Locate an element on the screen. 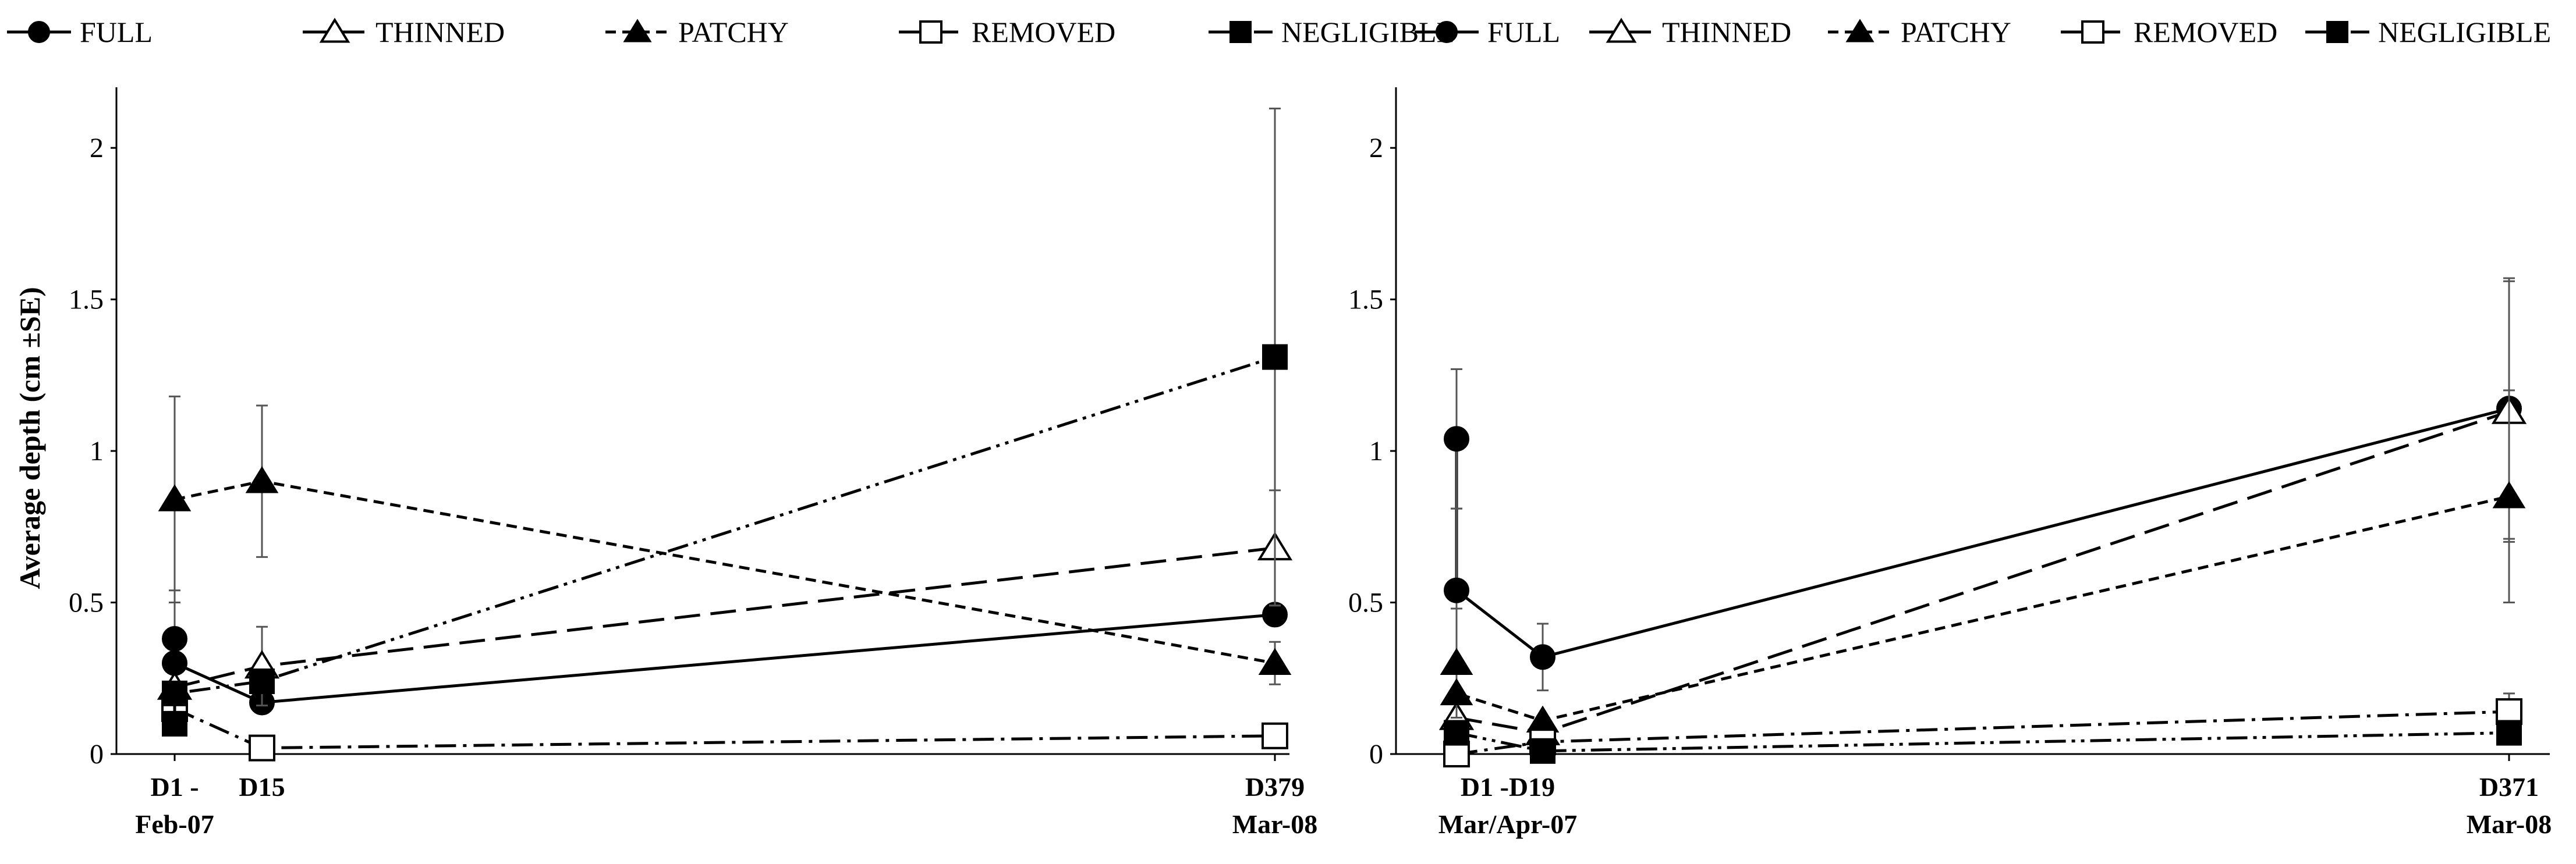  series-patchy is located at coordinates (725, 540).